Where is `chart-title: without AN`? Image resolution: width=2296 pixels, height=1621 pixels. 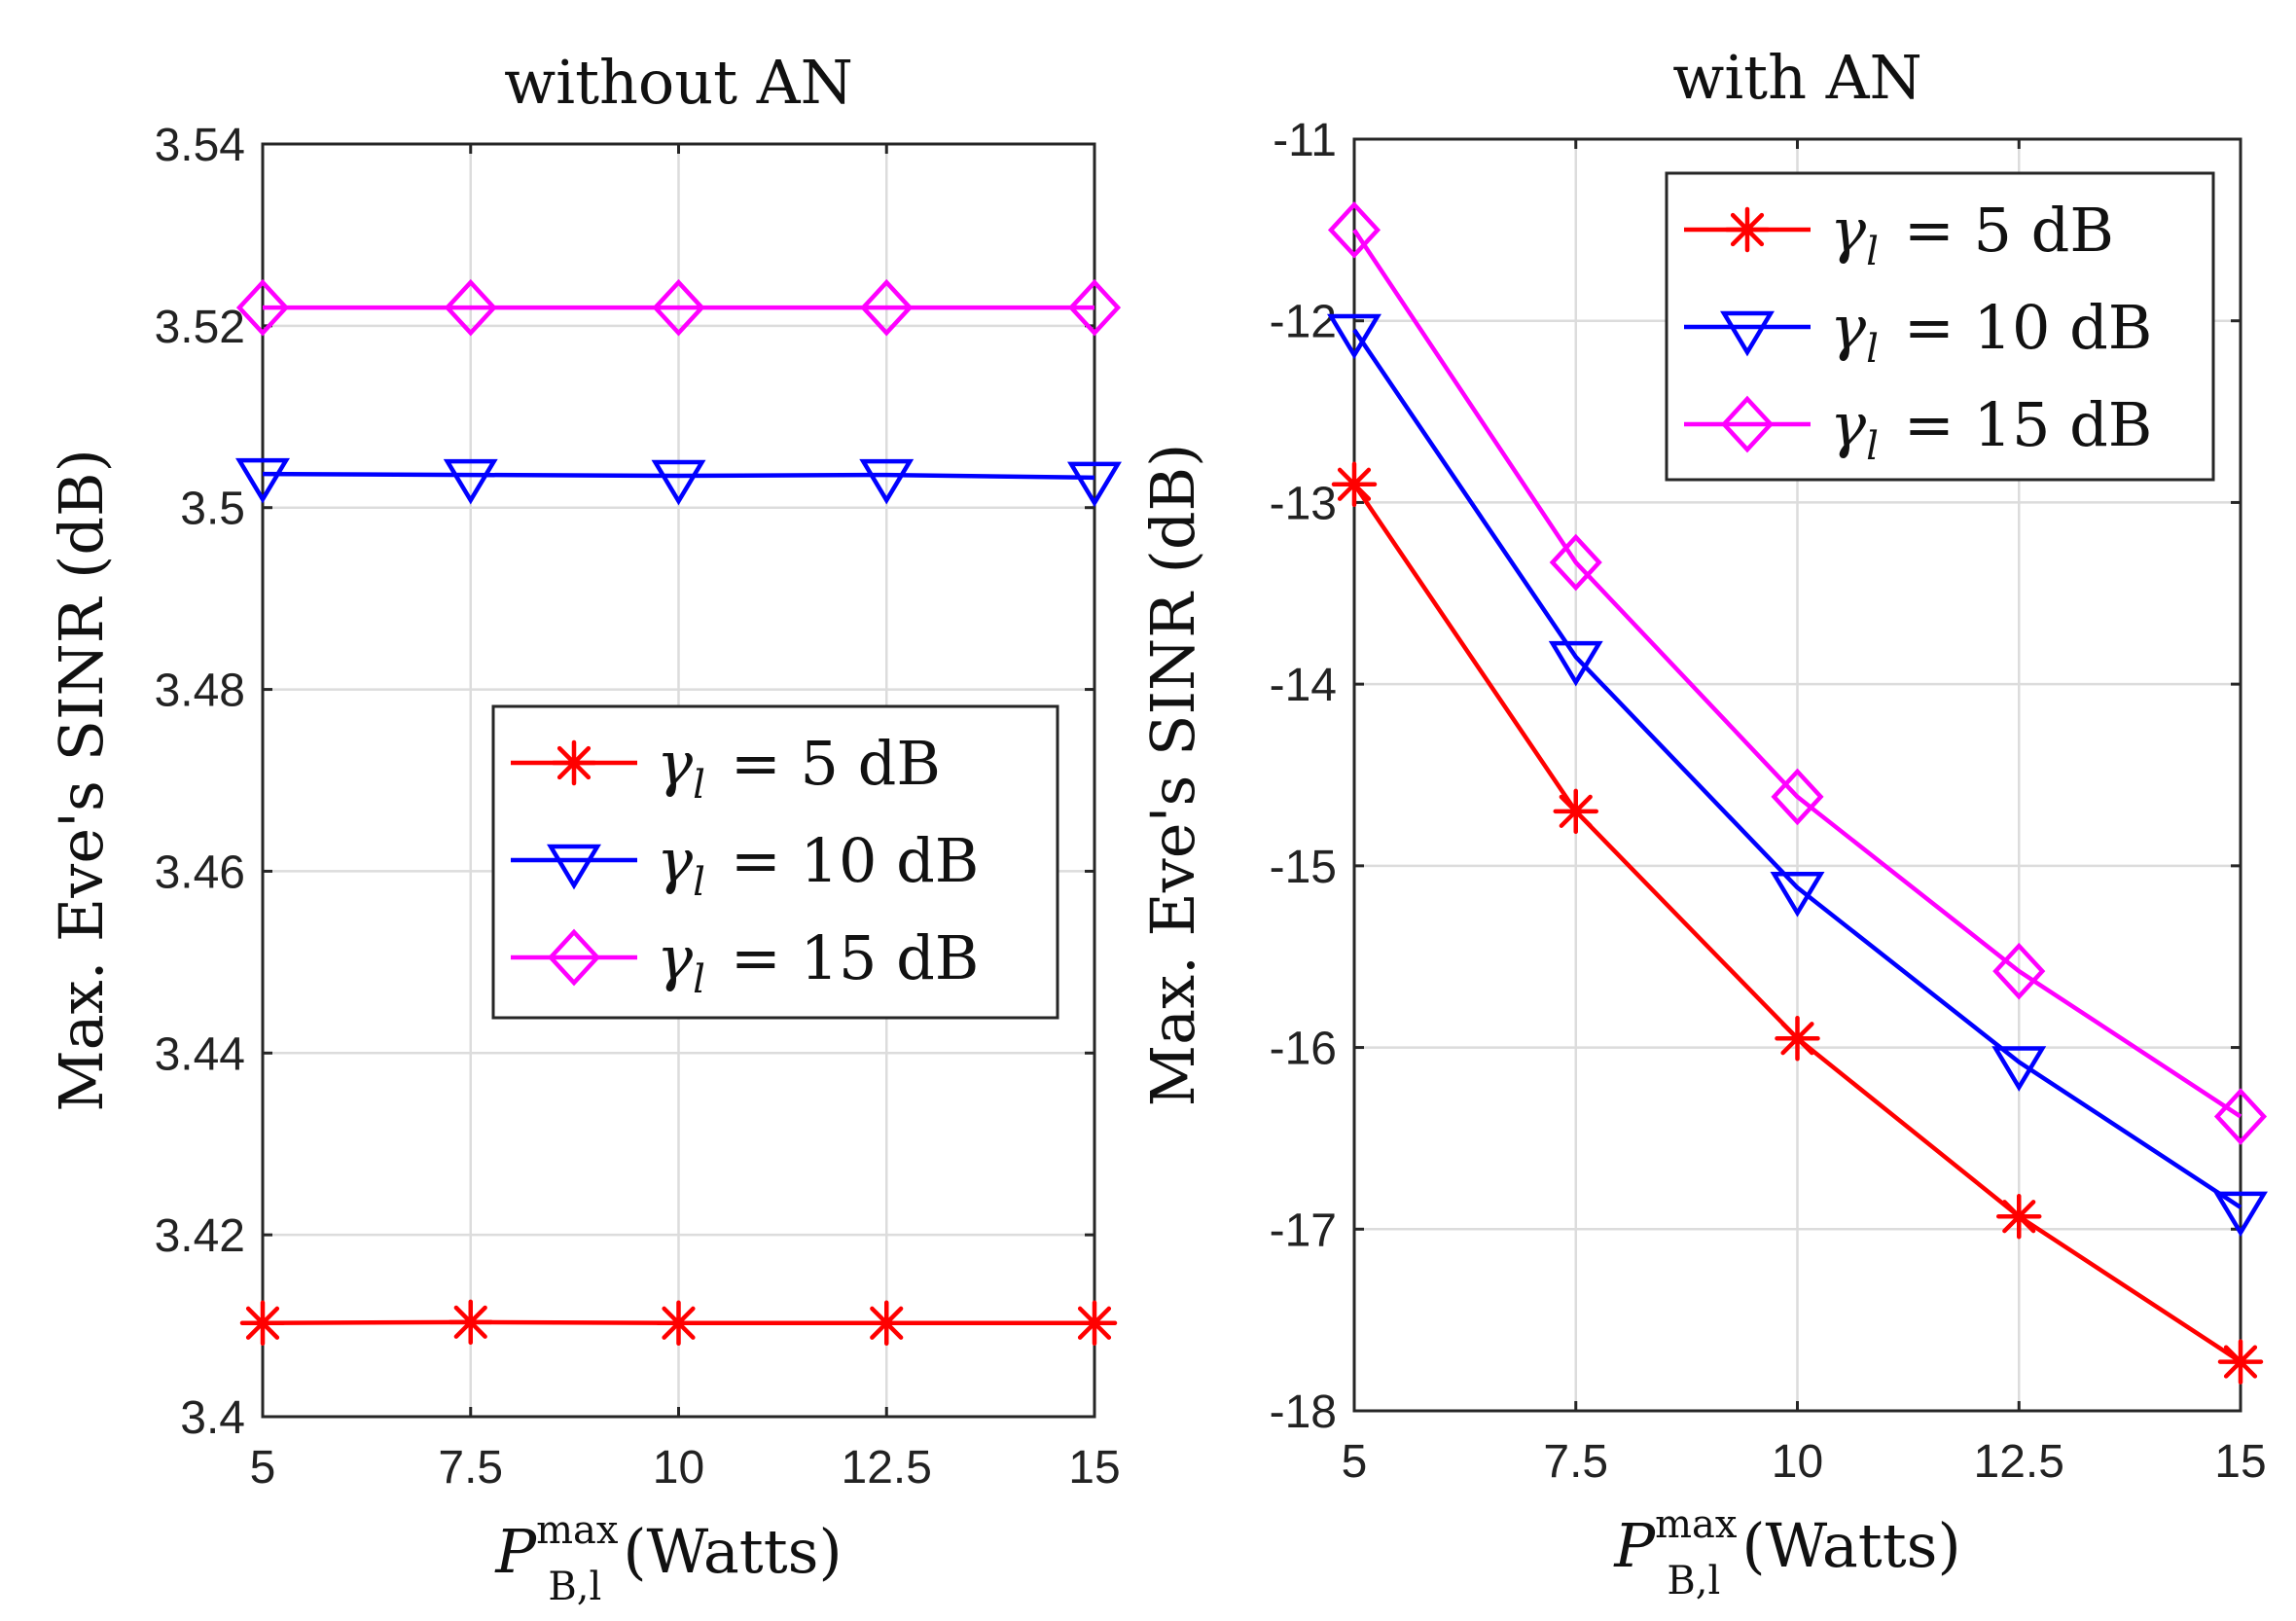
chart-title: without AN is located at coordinates (678, 83).